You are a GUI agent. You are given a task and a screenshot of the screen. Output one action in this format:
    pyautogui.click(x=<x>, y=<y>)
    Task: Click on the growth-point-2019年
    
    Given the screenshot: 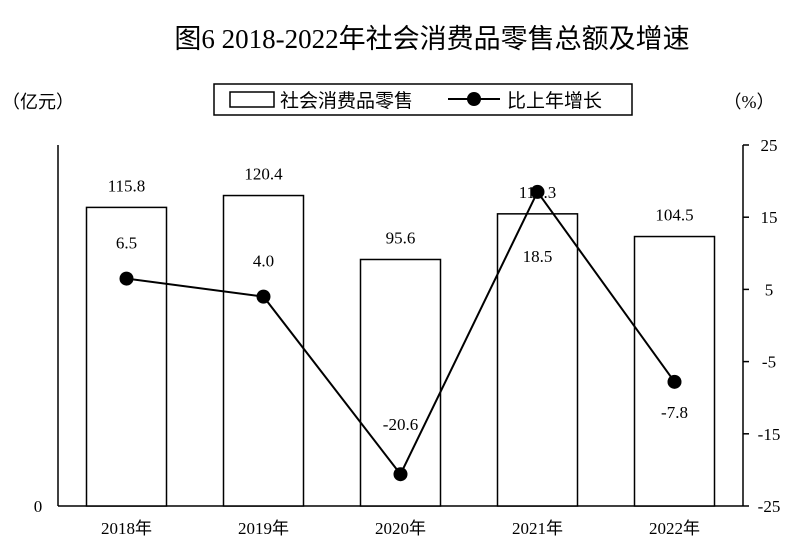 What is the action you would take?
    pyautogui.click(x=263, y=296)
    